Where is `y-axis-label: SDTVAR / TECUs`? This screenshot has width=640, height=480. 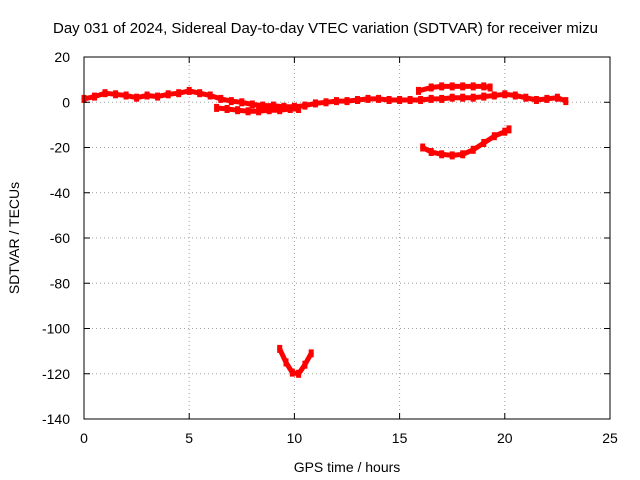
y-axis-label: SDTVAR / TECUs is located at coordinates (14, 238).